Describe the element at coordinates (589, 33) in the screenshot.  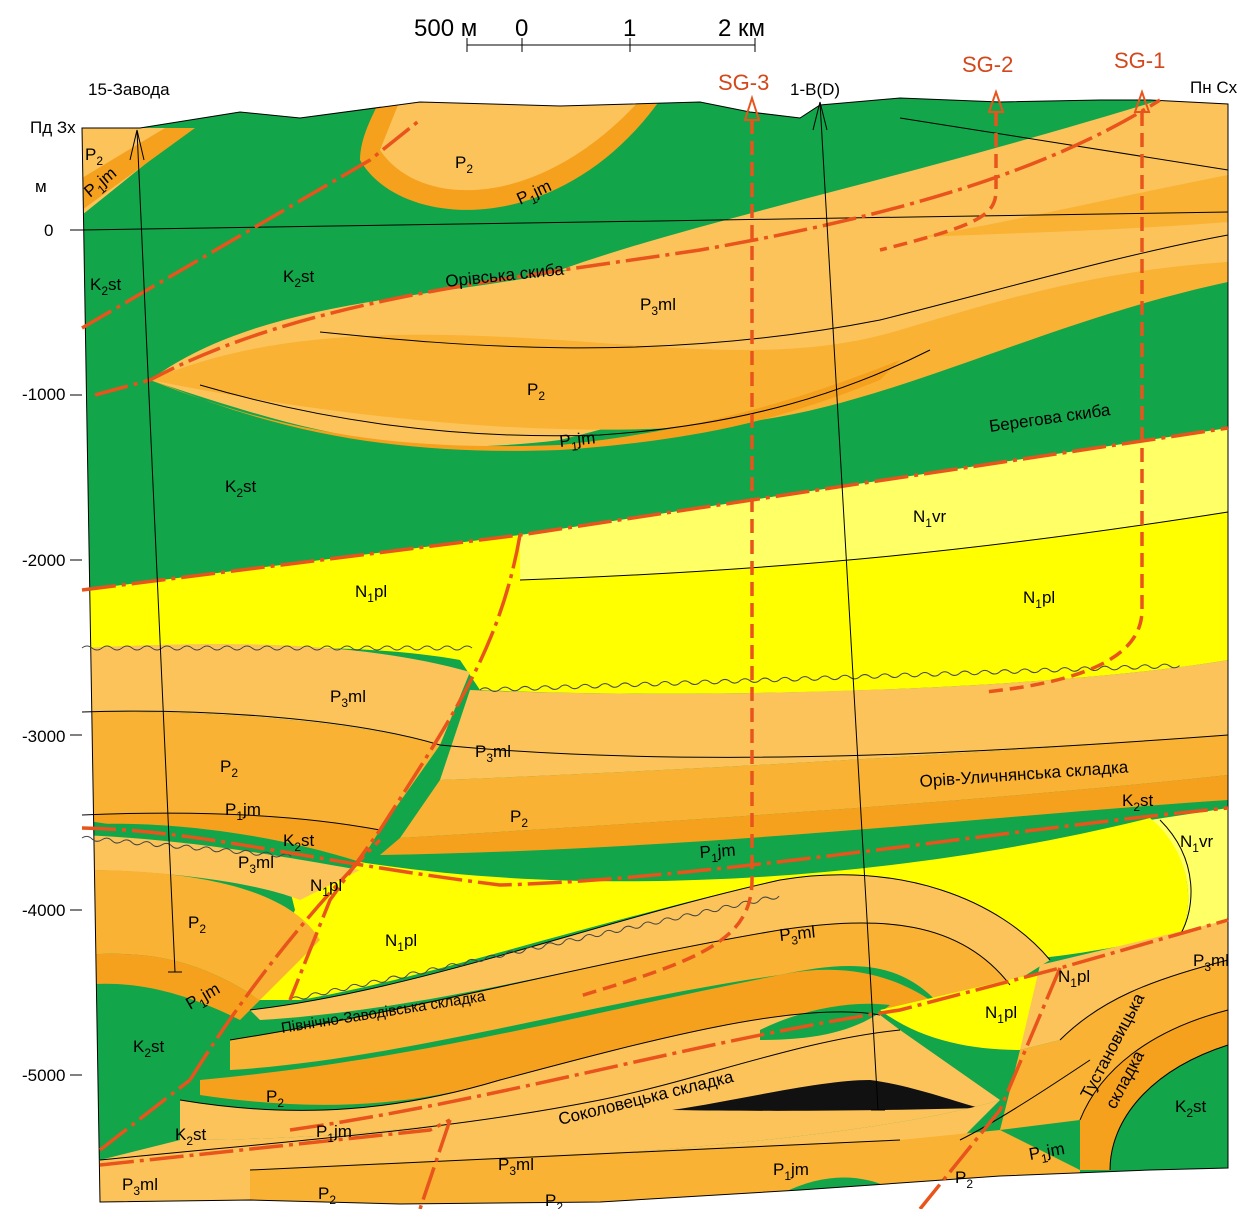
I see `scale-bar: 500 м 0 1 2 км` at that location.